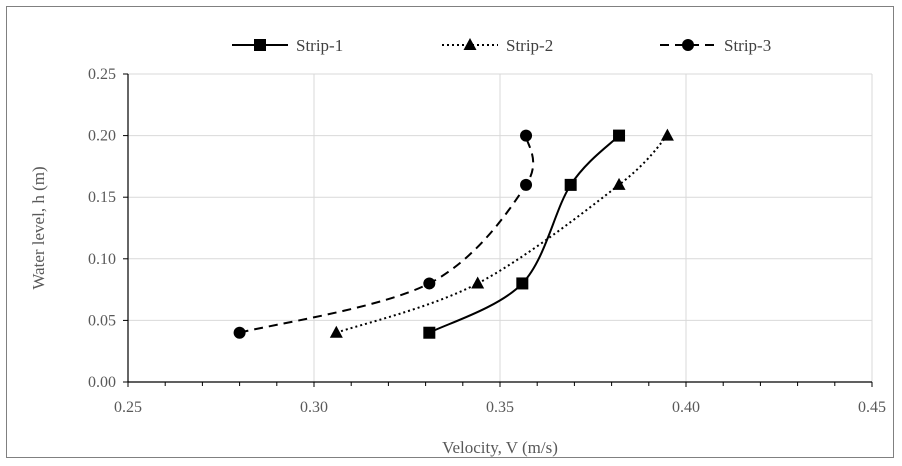  What do you see at coordinates (287, 45) in the screenshot?
I see `legend-item-strip-1: Strip-1` at bounding box center [287, 45].